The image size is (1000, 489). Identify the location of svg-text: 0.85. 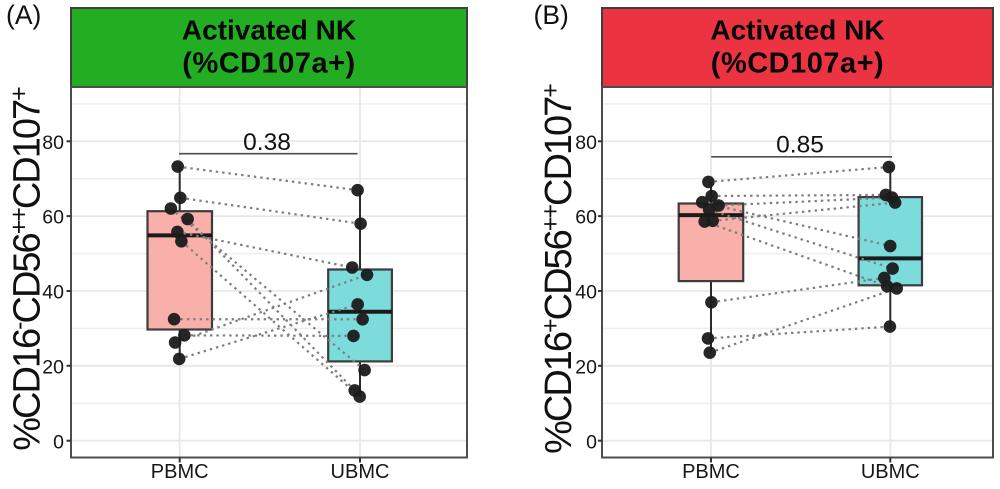
(800, 144).